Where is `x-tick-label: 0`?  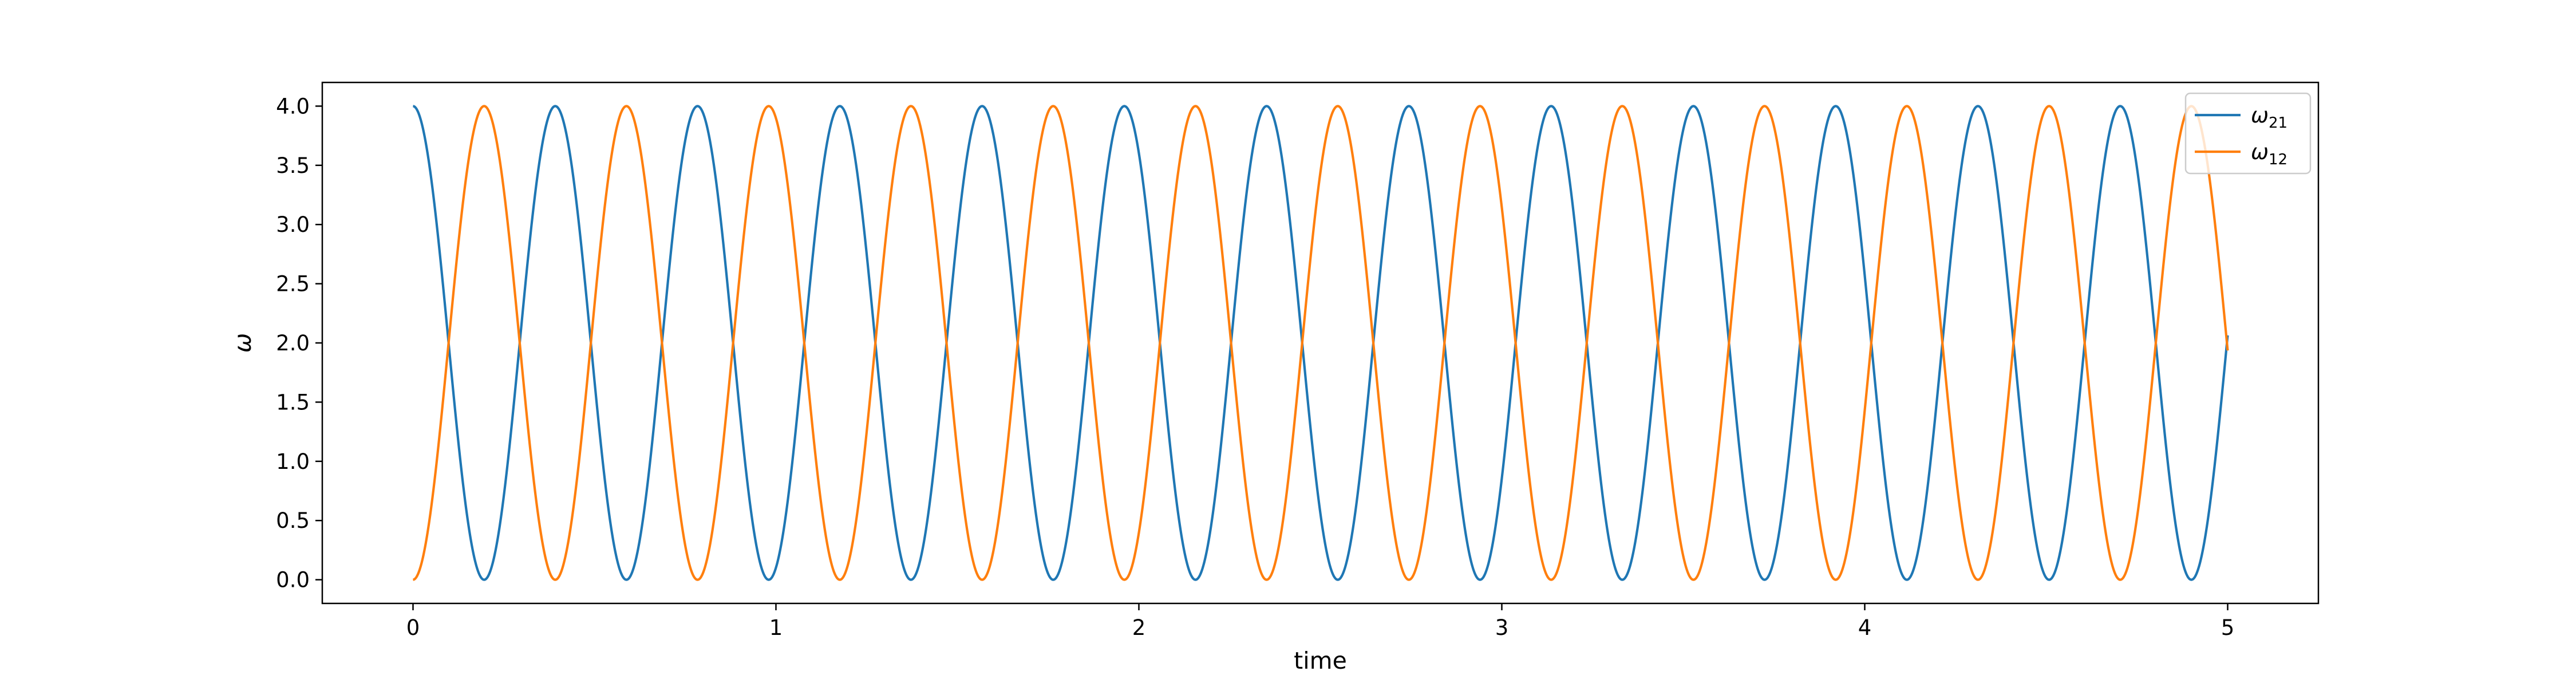 x-tick-label: 0 is located at coordinates (413, 627).